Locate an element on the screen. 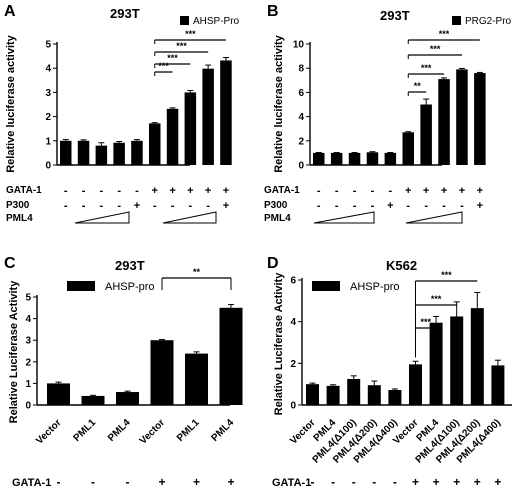 The height and width of the screenshot is (494, 520). panel-title: 293T is located at coordinates (130, 265).